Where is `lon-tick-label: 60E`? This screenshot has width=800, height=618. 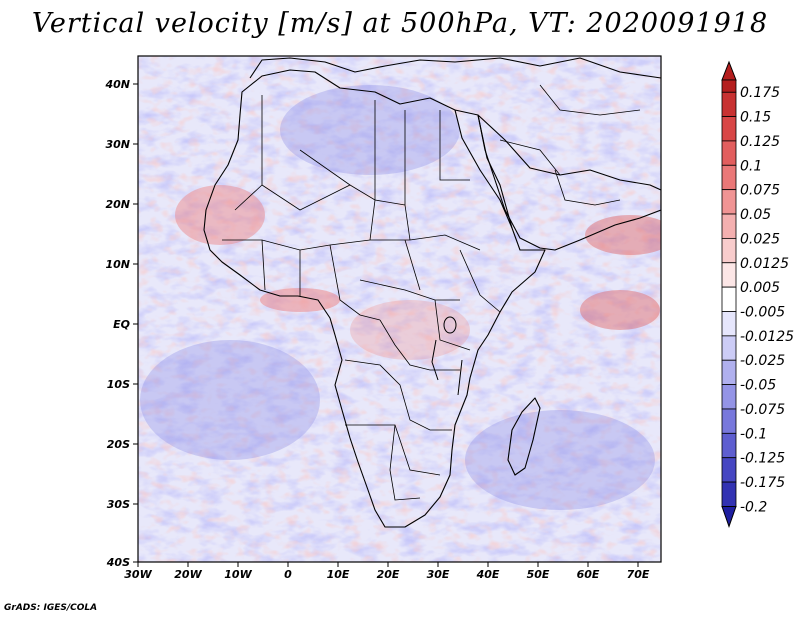 lon-tick-label: 60E is located at coordinates (588, 574).